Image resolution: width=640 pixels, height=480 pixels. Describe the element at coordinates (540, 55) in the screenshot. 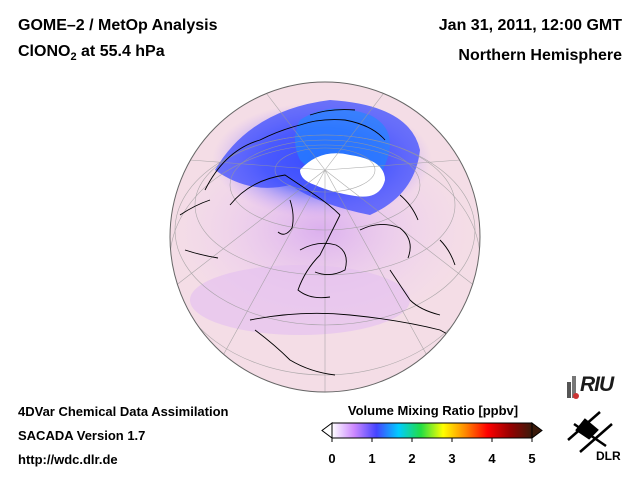

I see `title-region: Northern Hemisphere` at that location.